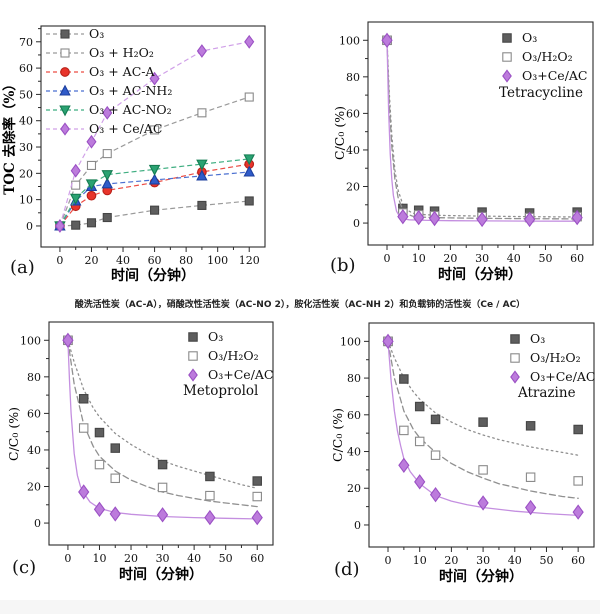 The image size is (600, 614). Describe the element at coordinates (9, 136) in the screenshot. I see `y-axis-label: TOC 去除率（%）` at that location.